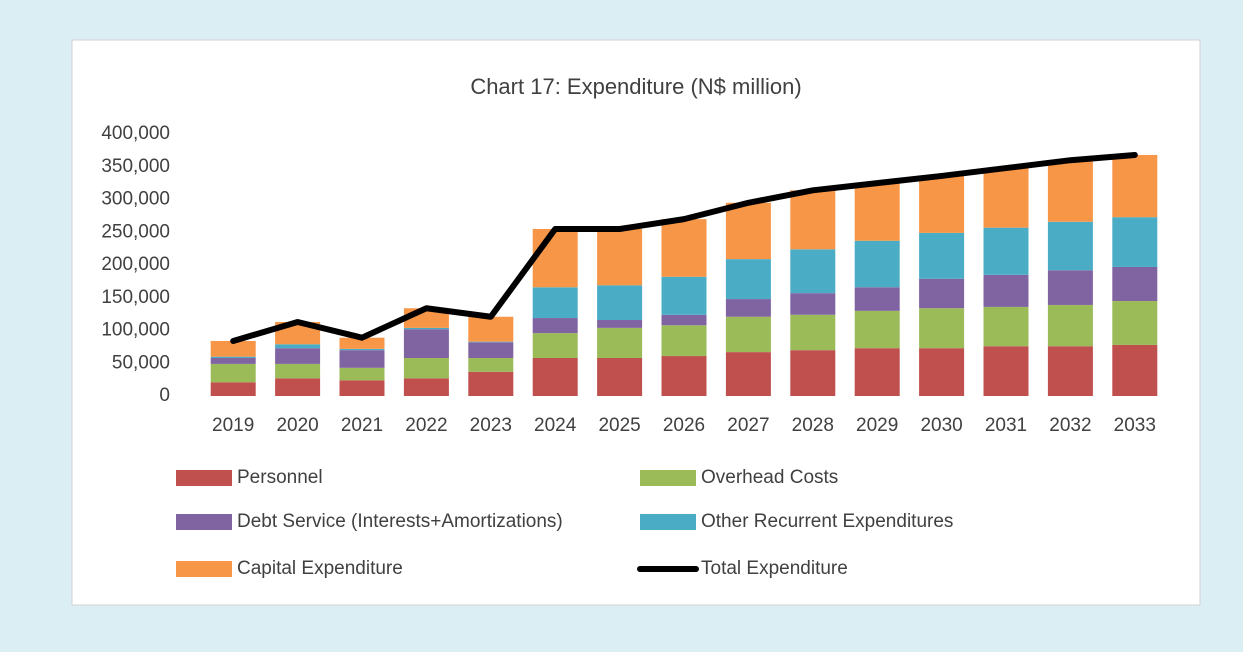  I want to click on y-tick-label: 150,000, so click(135, 297).